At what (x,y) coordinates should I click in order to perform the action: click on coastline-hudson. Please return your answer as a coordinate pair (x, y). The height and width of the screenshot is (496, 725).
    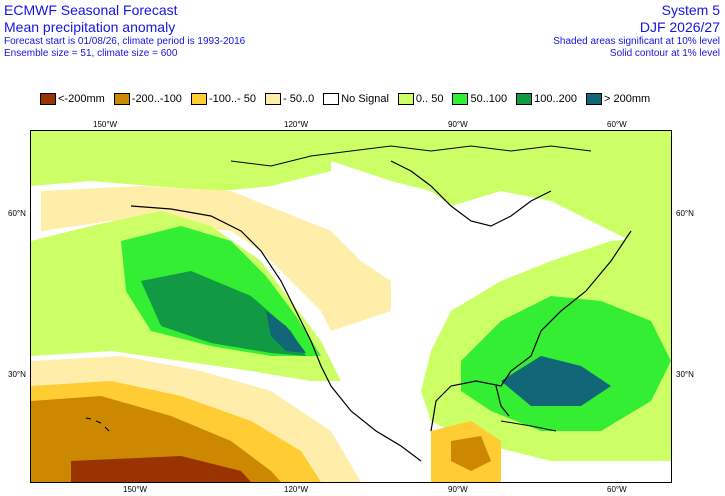
    Looking at the image, I should click on (471, 193).